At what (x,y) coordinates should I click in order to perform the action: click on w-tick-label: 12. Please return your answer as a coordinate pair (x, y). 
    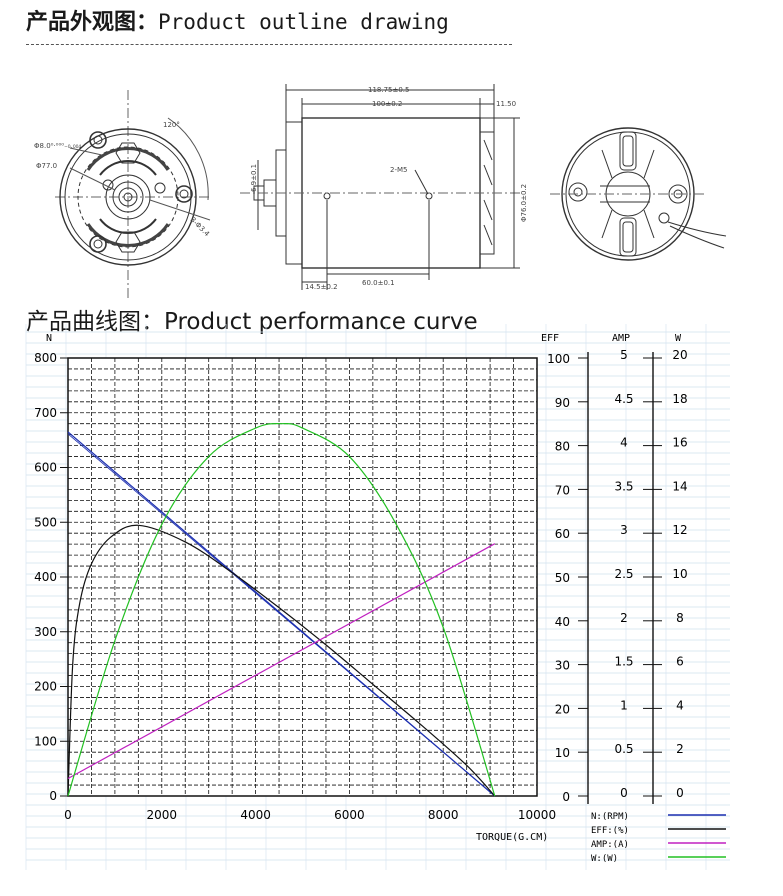
    Looking at the image, I should click on (679, 530).